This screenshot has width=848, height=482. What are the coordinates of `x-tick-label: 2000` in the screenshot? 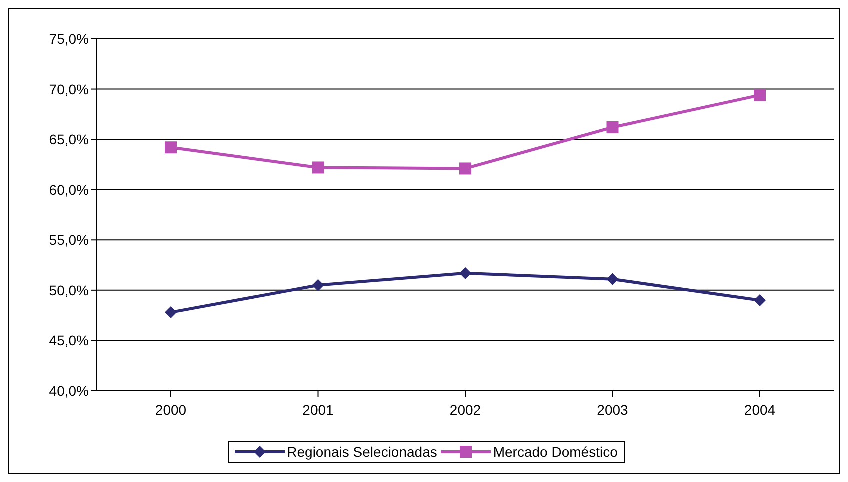 It's located at (171, 410).